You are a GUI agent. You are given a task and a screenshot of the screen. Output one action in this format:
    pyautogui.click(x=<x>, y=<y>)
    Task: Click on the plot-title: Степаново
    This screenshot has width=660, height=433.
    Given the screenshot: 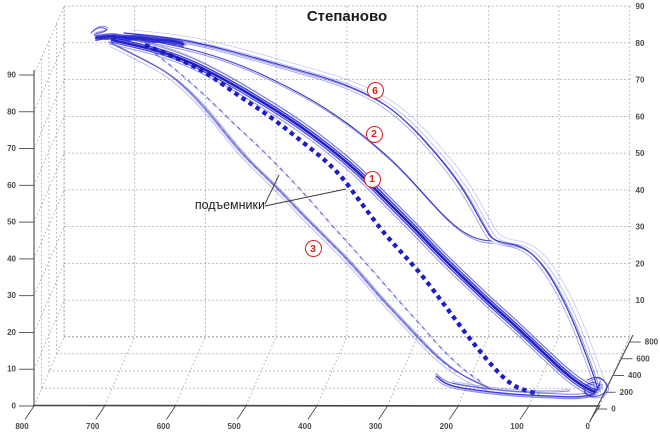 What is the action you would take?
    pyautogui.click(x=347, y=16)
    